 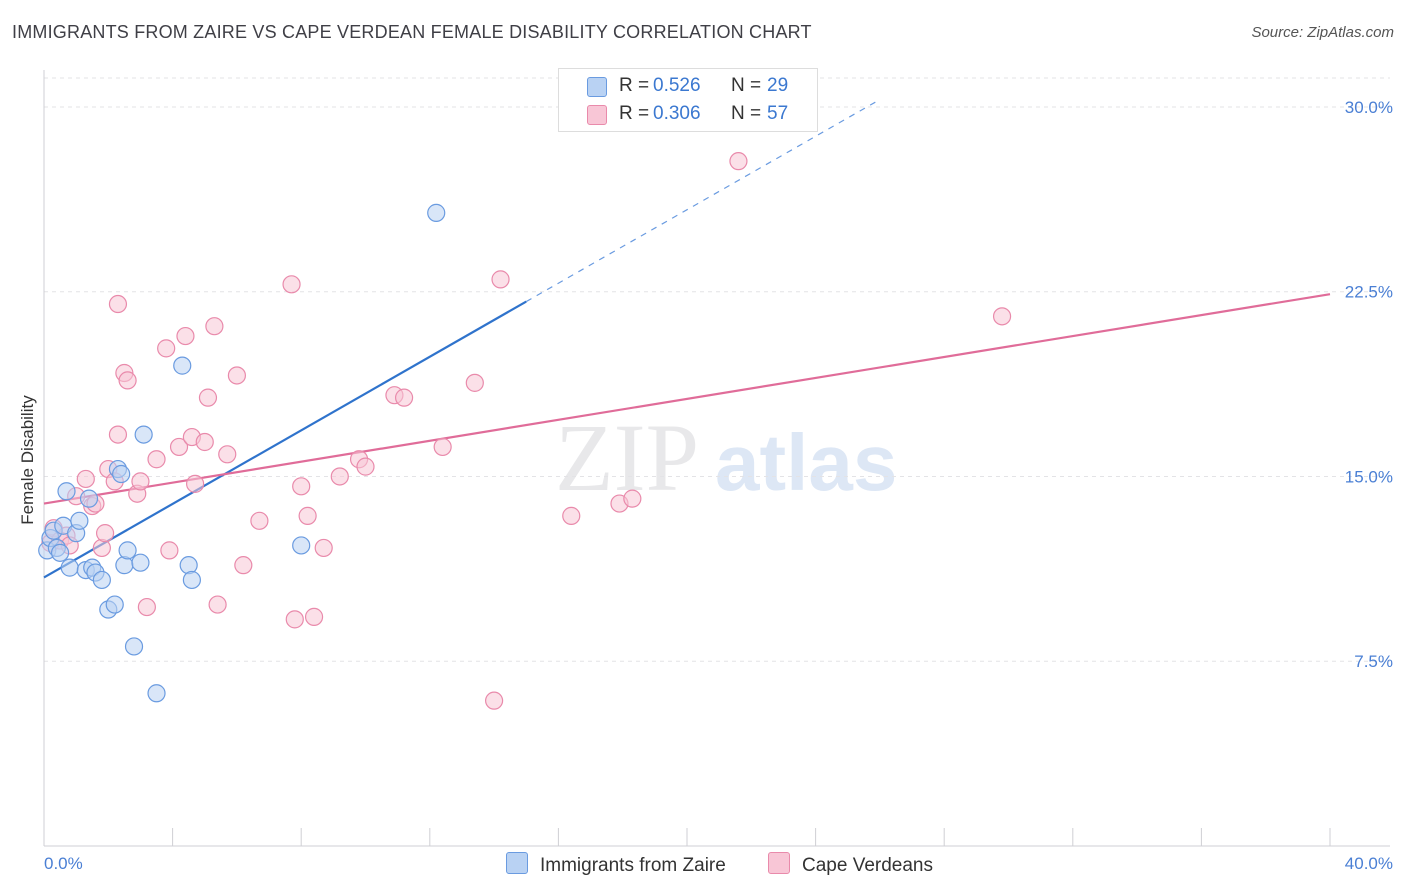 What do you see at coordinates (778, 85) in the screenshot?
I see `legend-n-value: 29` at bounding box center [778, 85].